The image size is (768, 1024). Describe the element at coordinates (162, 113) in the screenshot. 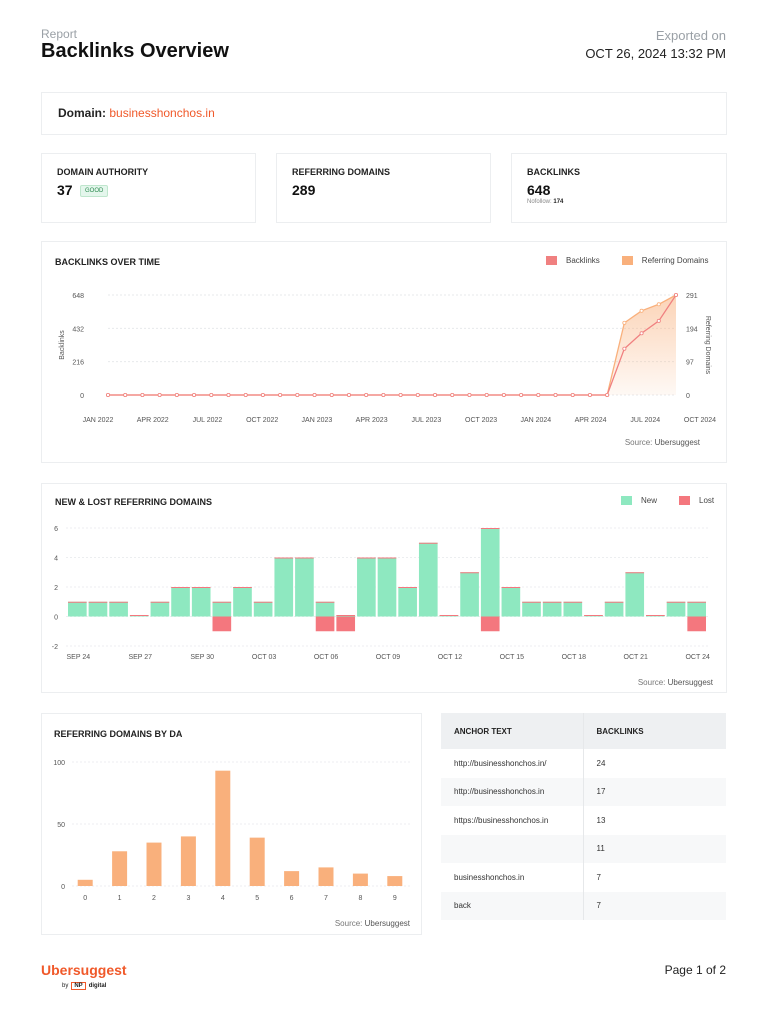

I see `domain-link: businesshonchos.in` at that location.